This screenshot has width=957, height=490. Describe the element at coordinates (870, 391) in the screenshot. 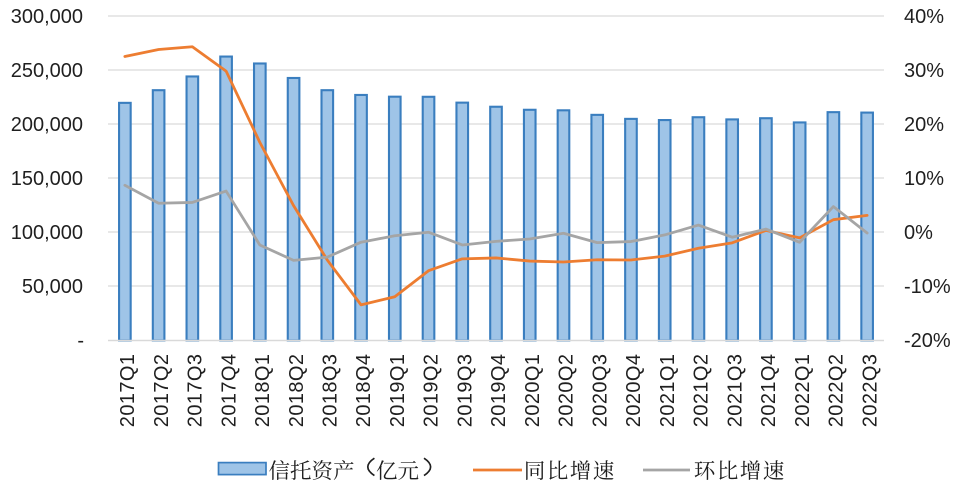

I see `svg-text: 2022Q3` at that location.